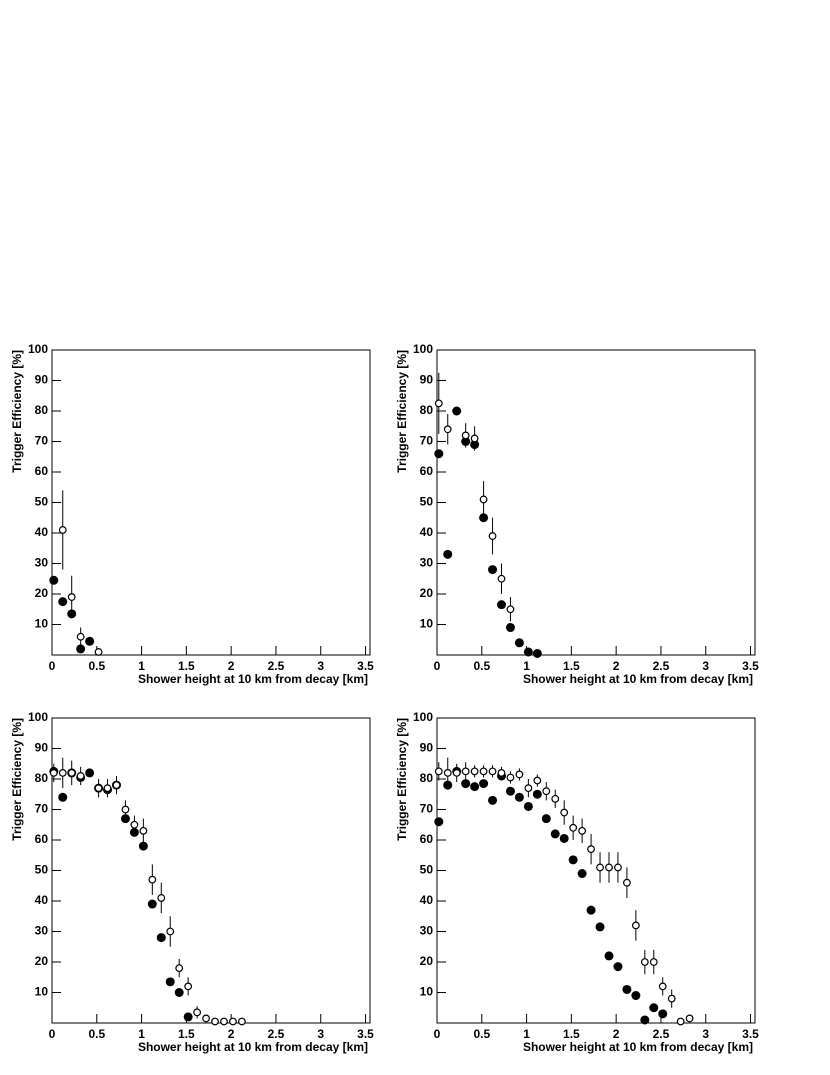 This screenshot has height=1075, width=830. What do you see at coordinates (616, 666) in the screenshot?
I see `x-tick-label: 2` at bounding box center [616, 666].